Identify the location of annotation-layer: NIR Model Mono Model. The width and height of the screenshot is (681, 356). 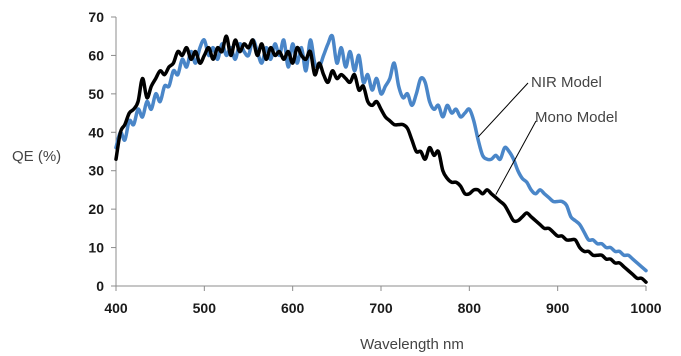
(547, 134).